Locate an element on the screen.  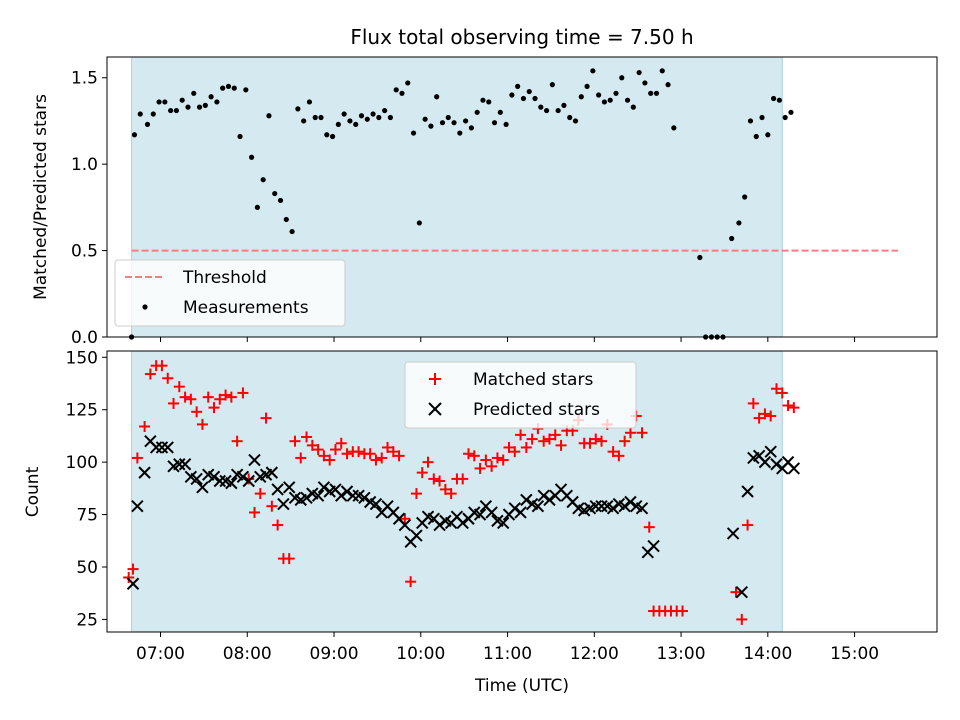
xtick-label: 08:00 is located at coordinates (247, 654).